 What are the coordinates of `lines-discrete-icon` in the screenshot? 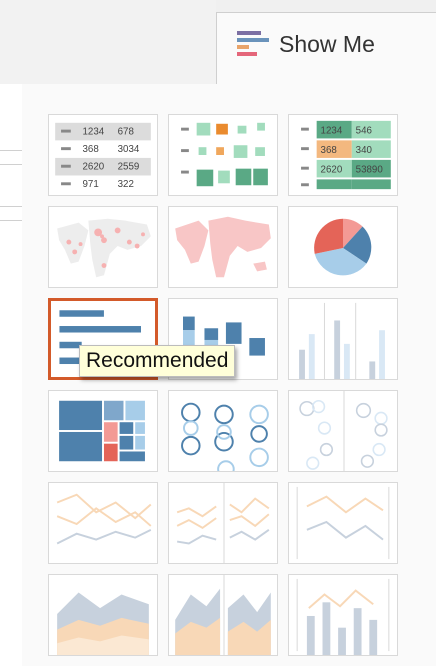 It's located at (223, 523).